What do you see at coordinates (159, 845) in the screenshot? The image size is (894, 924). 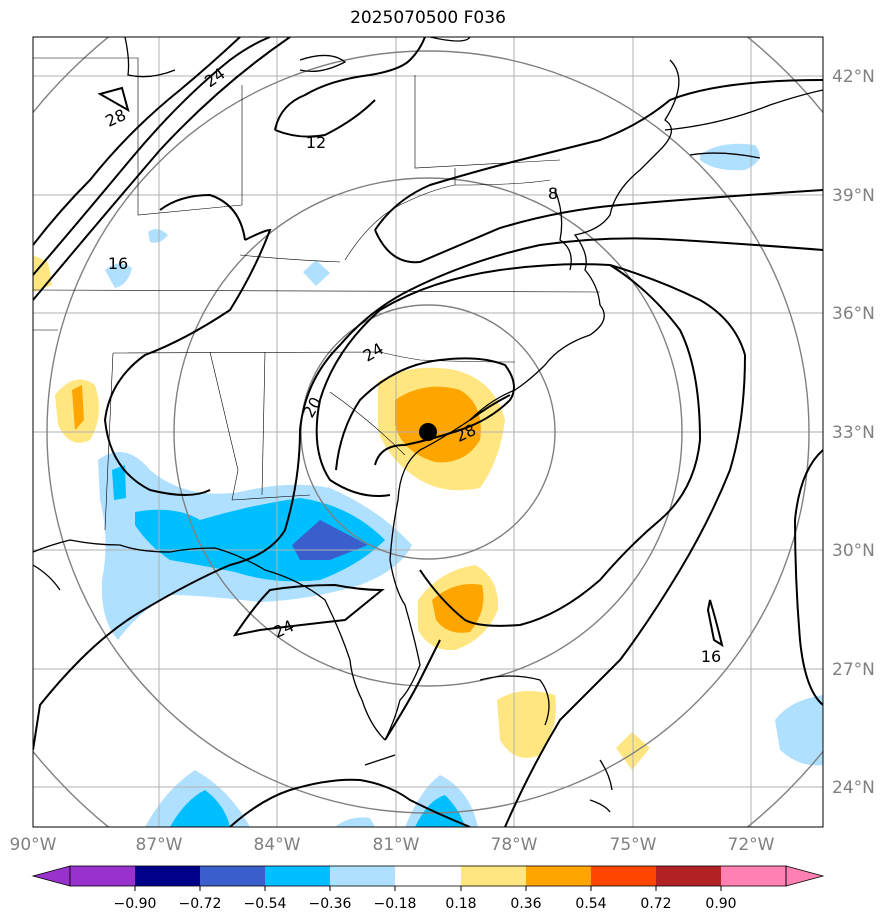 I see `lon-label: 87°W` at bounding box center [159, 845].